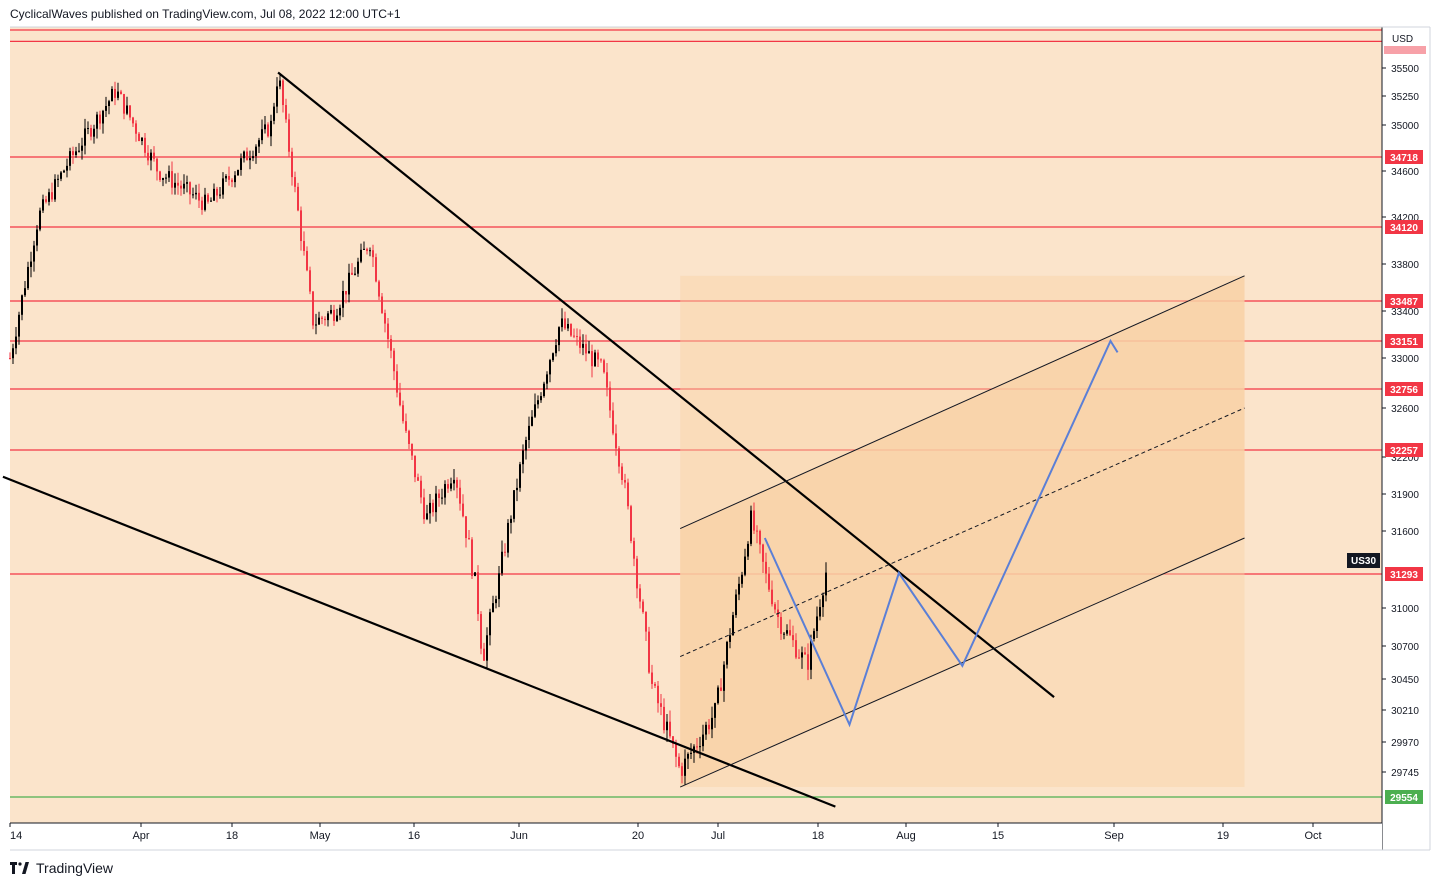 This screenshot has width=1440, height=889. Describe the element at coordinates (519, 836) in the screenshot. I see `x-tick-label: Jun` at that location.